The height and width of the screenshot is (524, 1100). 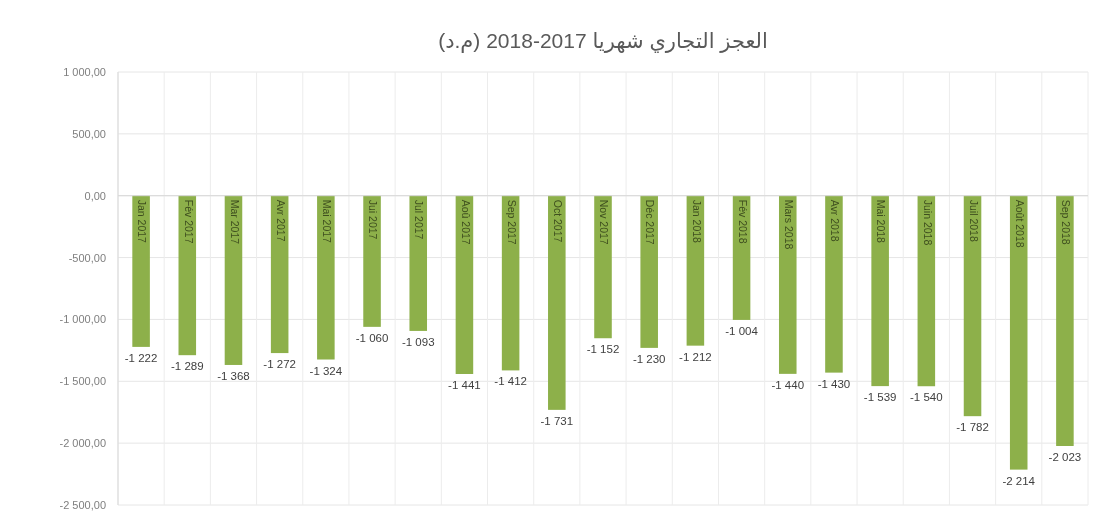 I want to click on x-tick-label: Jan 2018, so click(x=696, y=221).